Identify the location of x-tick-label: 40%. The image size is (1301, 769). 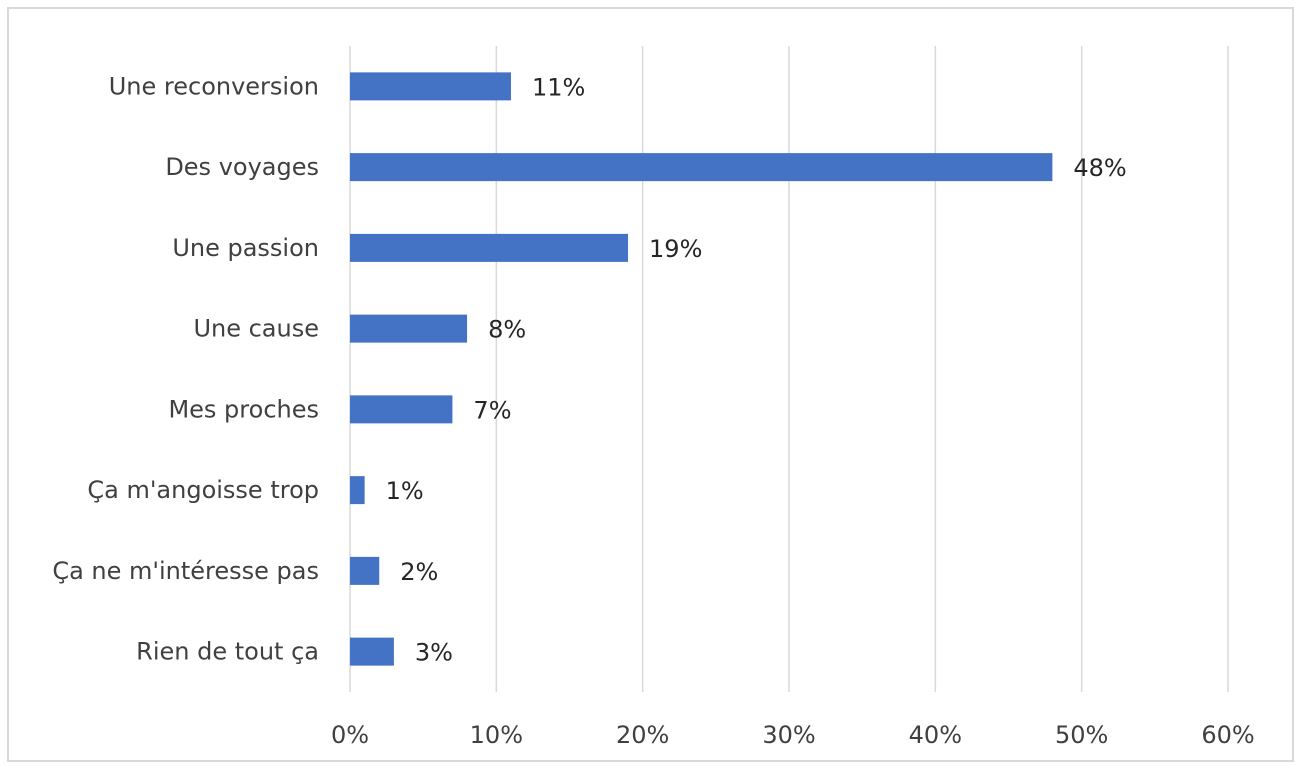
(935, 735).